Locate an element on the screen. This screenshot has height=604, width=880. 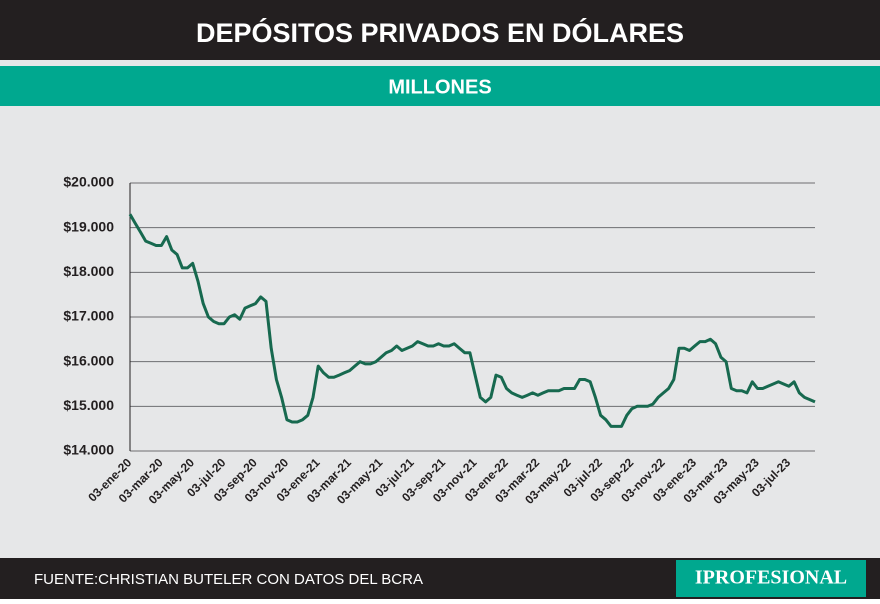
y-tick-label: $14.000 is located at coordinates (88, 450).